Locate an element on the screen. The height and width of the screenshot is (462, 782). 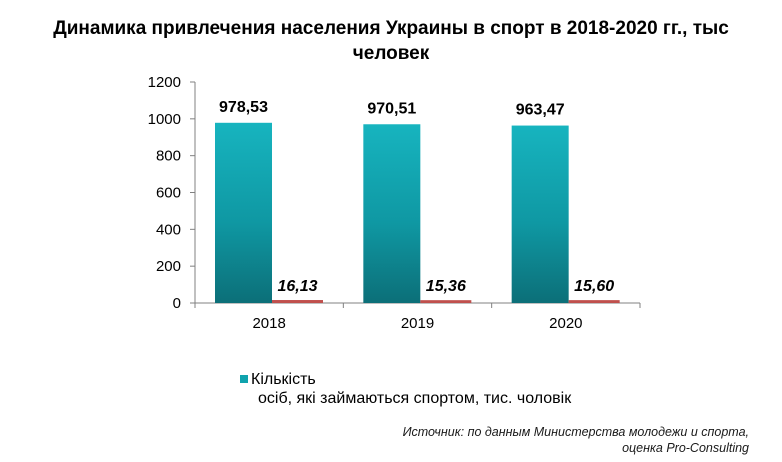
data-label-secondary: 15,36 is located at coordinates (446, 286).